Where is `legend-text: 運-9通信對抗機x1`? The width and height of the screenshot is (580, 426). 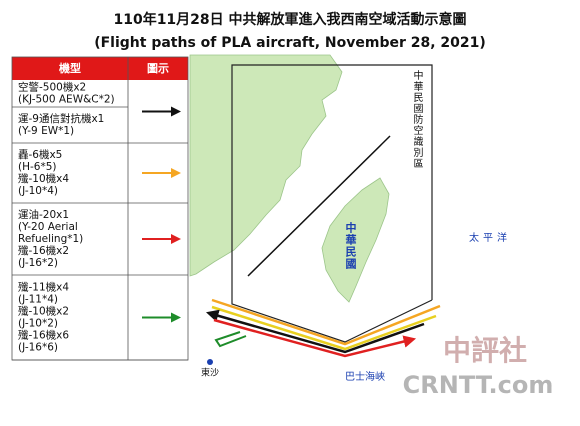 legend-text: 運-9通信對抗機x1 is located at coordinates (61, 118).